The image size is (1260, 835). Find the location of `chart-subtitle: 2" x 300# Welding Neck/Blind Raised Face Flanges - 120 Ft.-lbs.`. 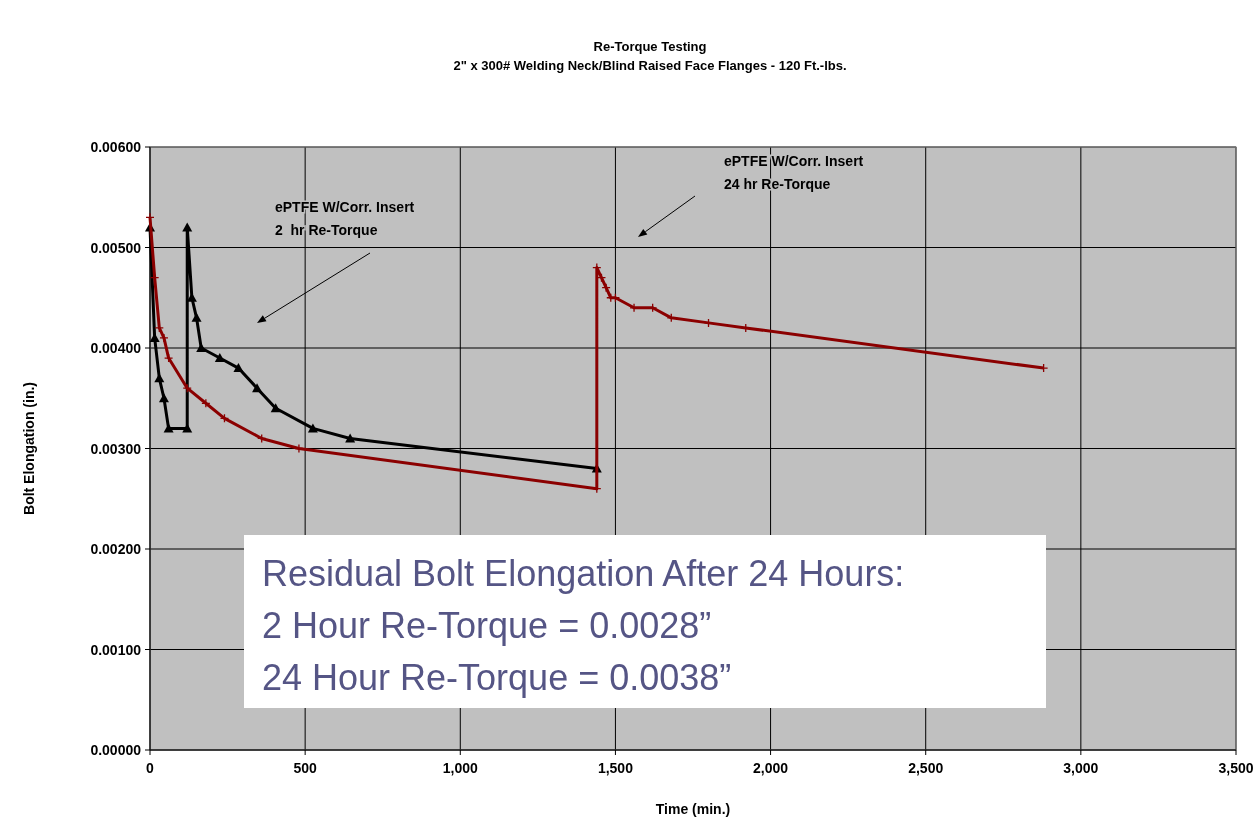

chart-subtitle: 2" x 300# Welding Neck/Blind Raised Face Flanges - 120 Ft.-lbs. is located at coordinates (650, 65).